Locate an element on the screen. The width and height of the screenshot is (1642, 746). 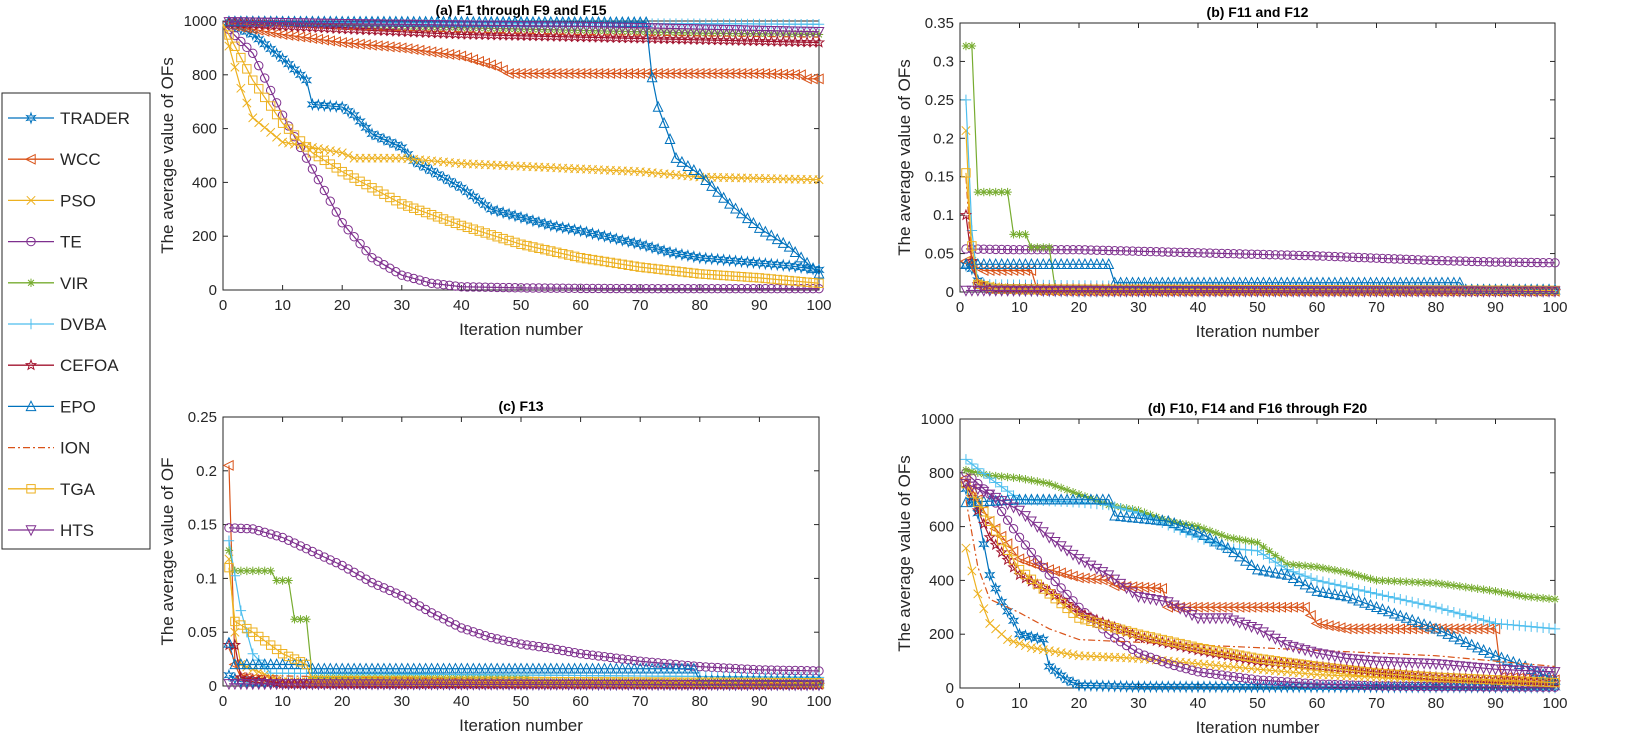
data-point-cefoa is located at coordinates (983, 523).